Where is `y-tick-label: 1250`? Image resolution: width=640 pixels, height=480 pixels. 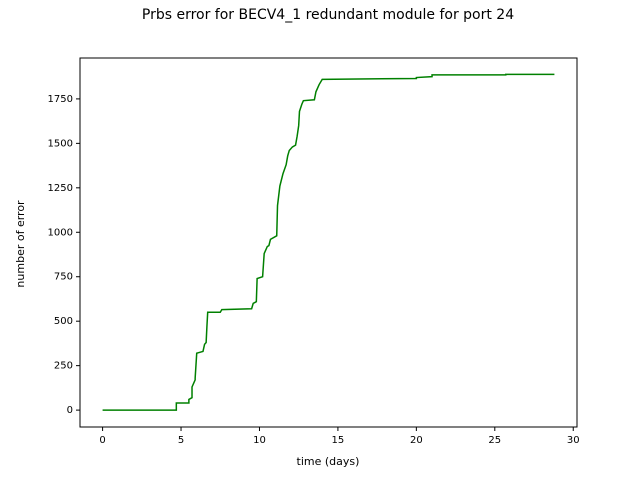 y-tick-label: 1250 is located at coordinates (60, 188).